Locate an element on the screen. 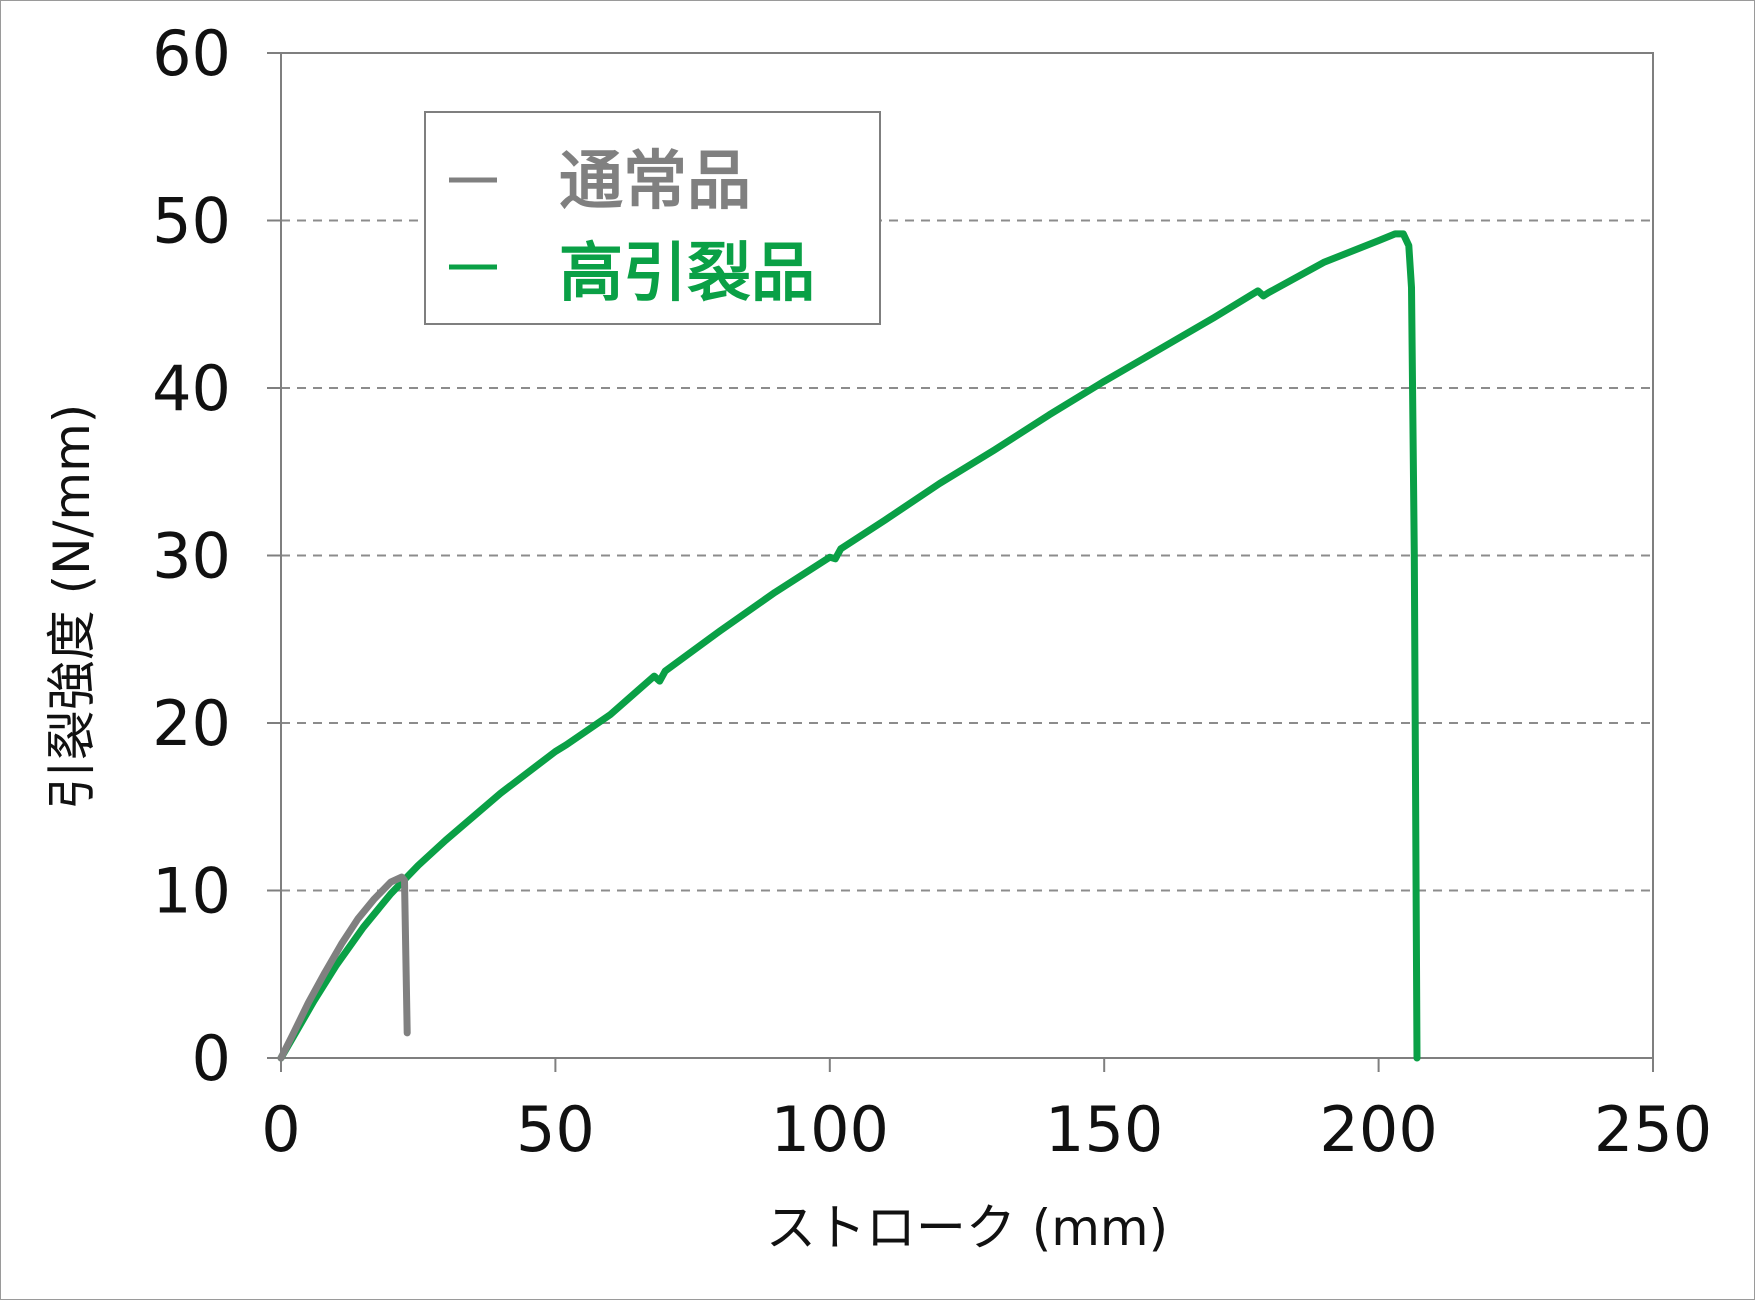 This screenshot has height=1301, width=1755. legend: 通常品 高引裂品 is located at coordinates (652, 218).